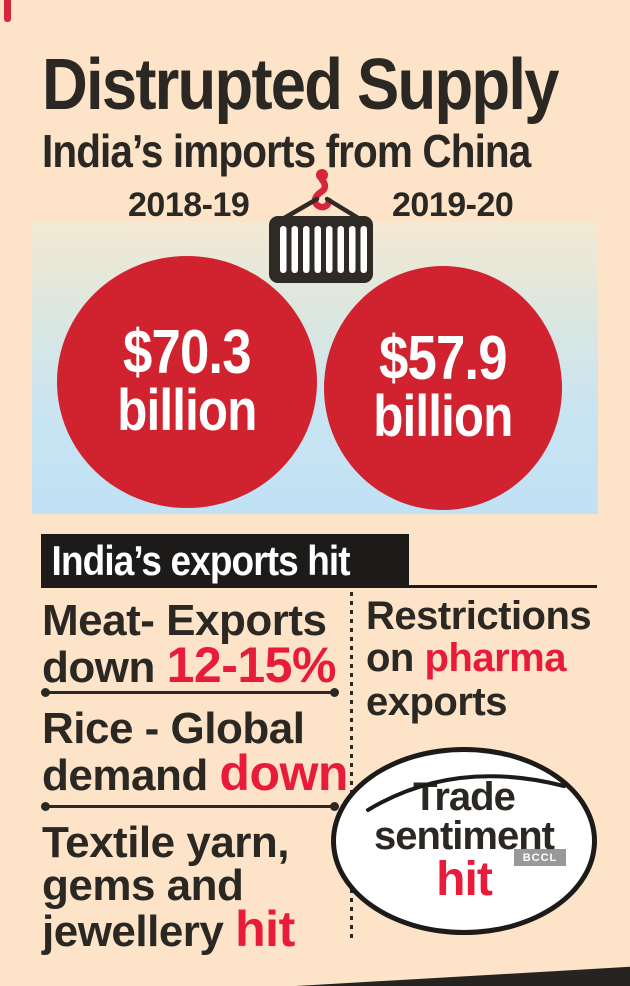 The image size is (630, 986). What do you see at coordinates (300, 85) in the screenshot?
I see `page-title: Distrupted Supply` at bounding box center [300, 85].